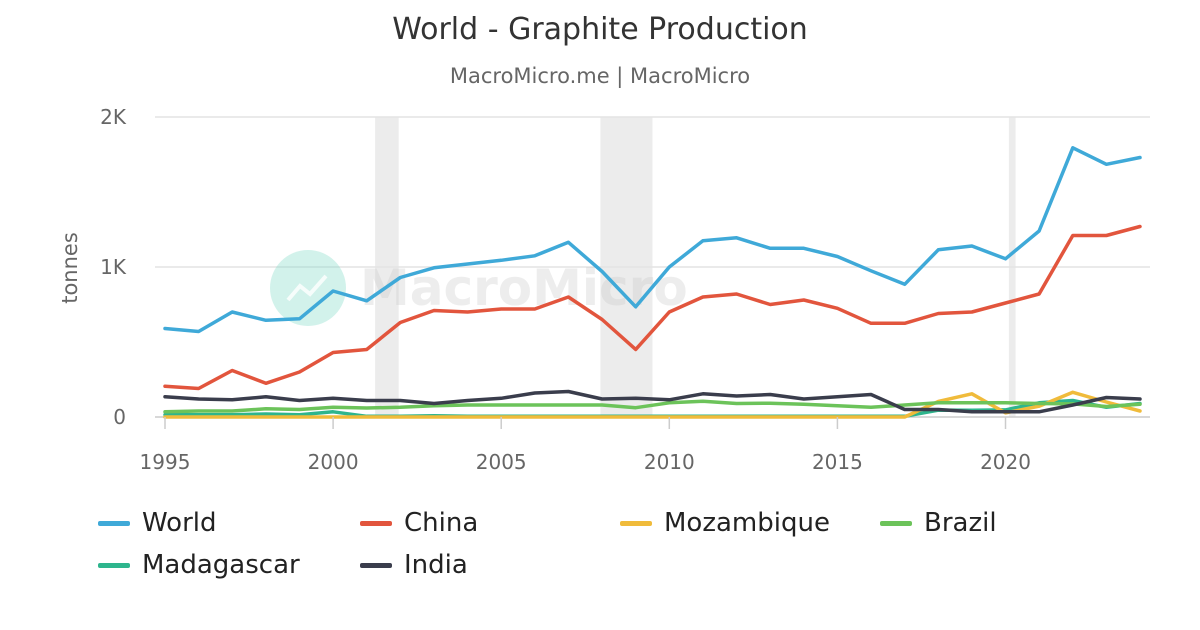 The height and width of the screenshot is (630, 1200). Describe the element at coordinates (113, 117) in the screenshot. I see `y-tick-label: 2K` at that location.